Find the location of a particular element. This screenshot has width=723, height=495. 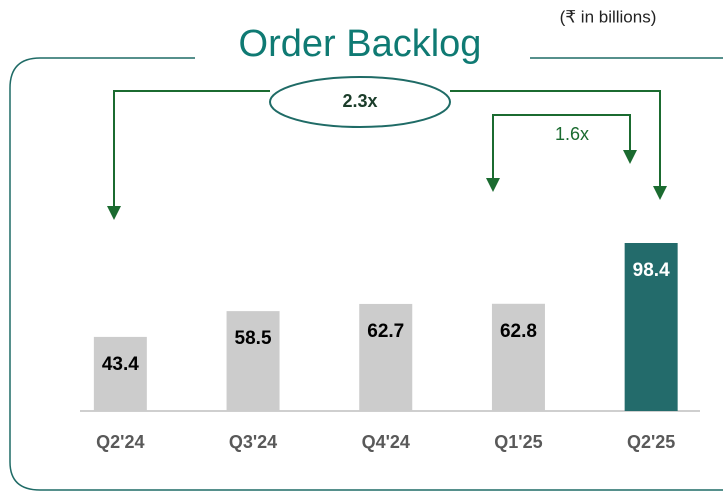

data-label: 62.7 is located at coordinates (385, 331).